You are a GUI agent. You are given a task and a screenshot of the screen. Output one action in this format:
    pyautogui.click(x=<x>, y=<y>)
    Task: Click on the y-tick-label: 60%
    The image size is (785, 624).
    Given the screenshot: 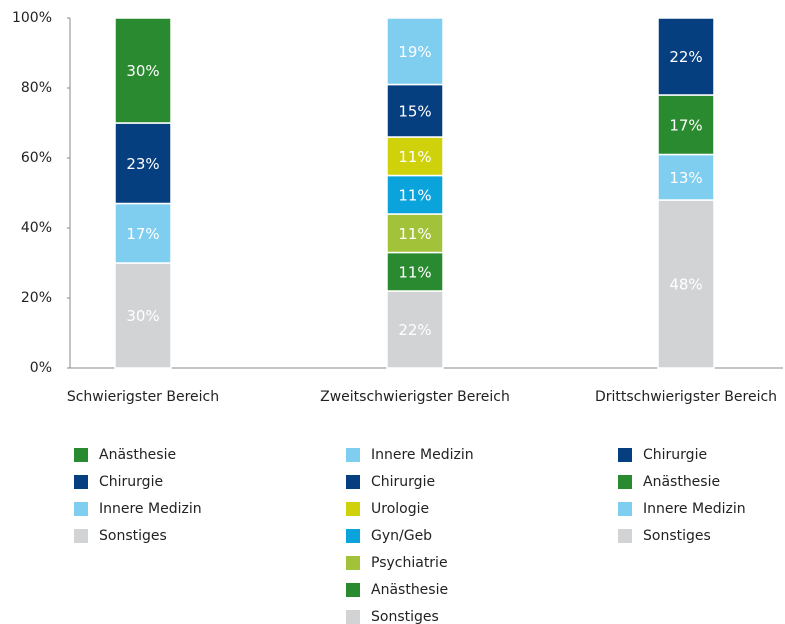 What is the action you would take?
    pyautogui.click(x=36, y=158)
    